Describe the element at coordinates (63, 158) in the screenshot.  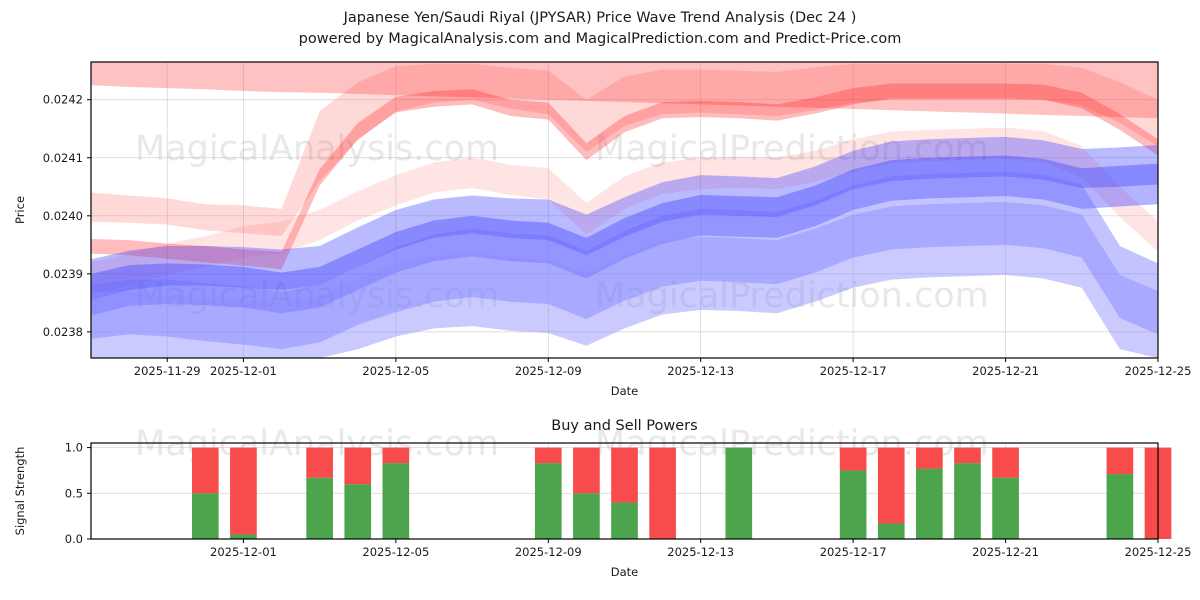
I see `y-tick-label: 0.0241` at that location.